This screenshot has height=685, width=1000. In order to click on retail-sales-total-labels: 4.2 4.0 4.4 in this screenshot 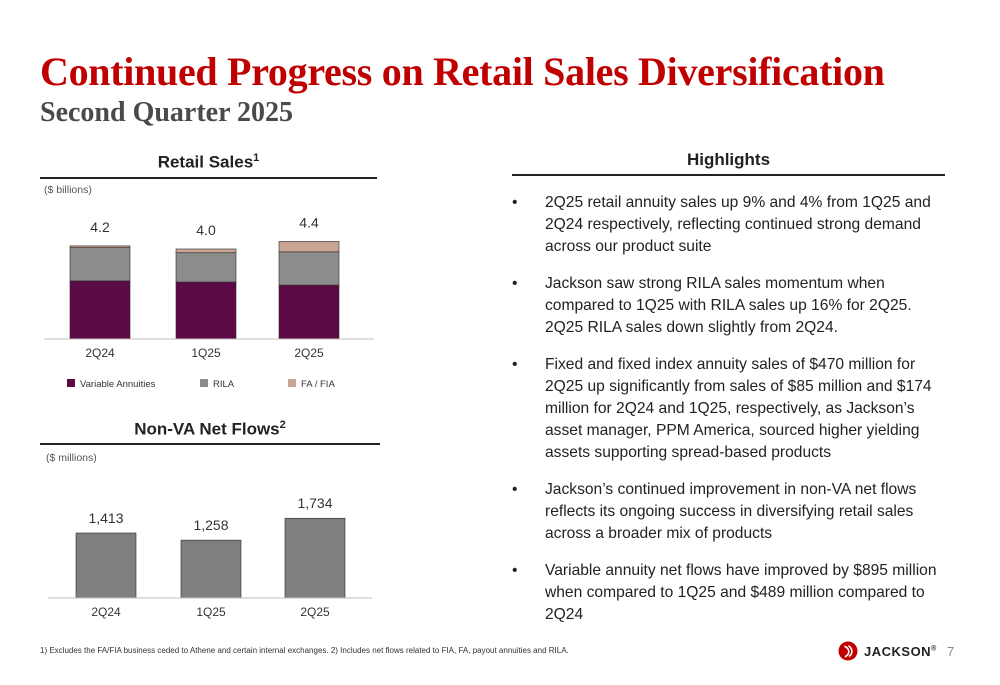, I will do `click(204, 226)`.